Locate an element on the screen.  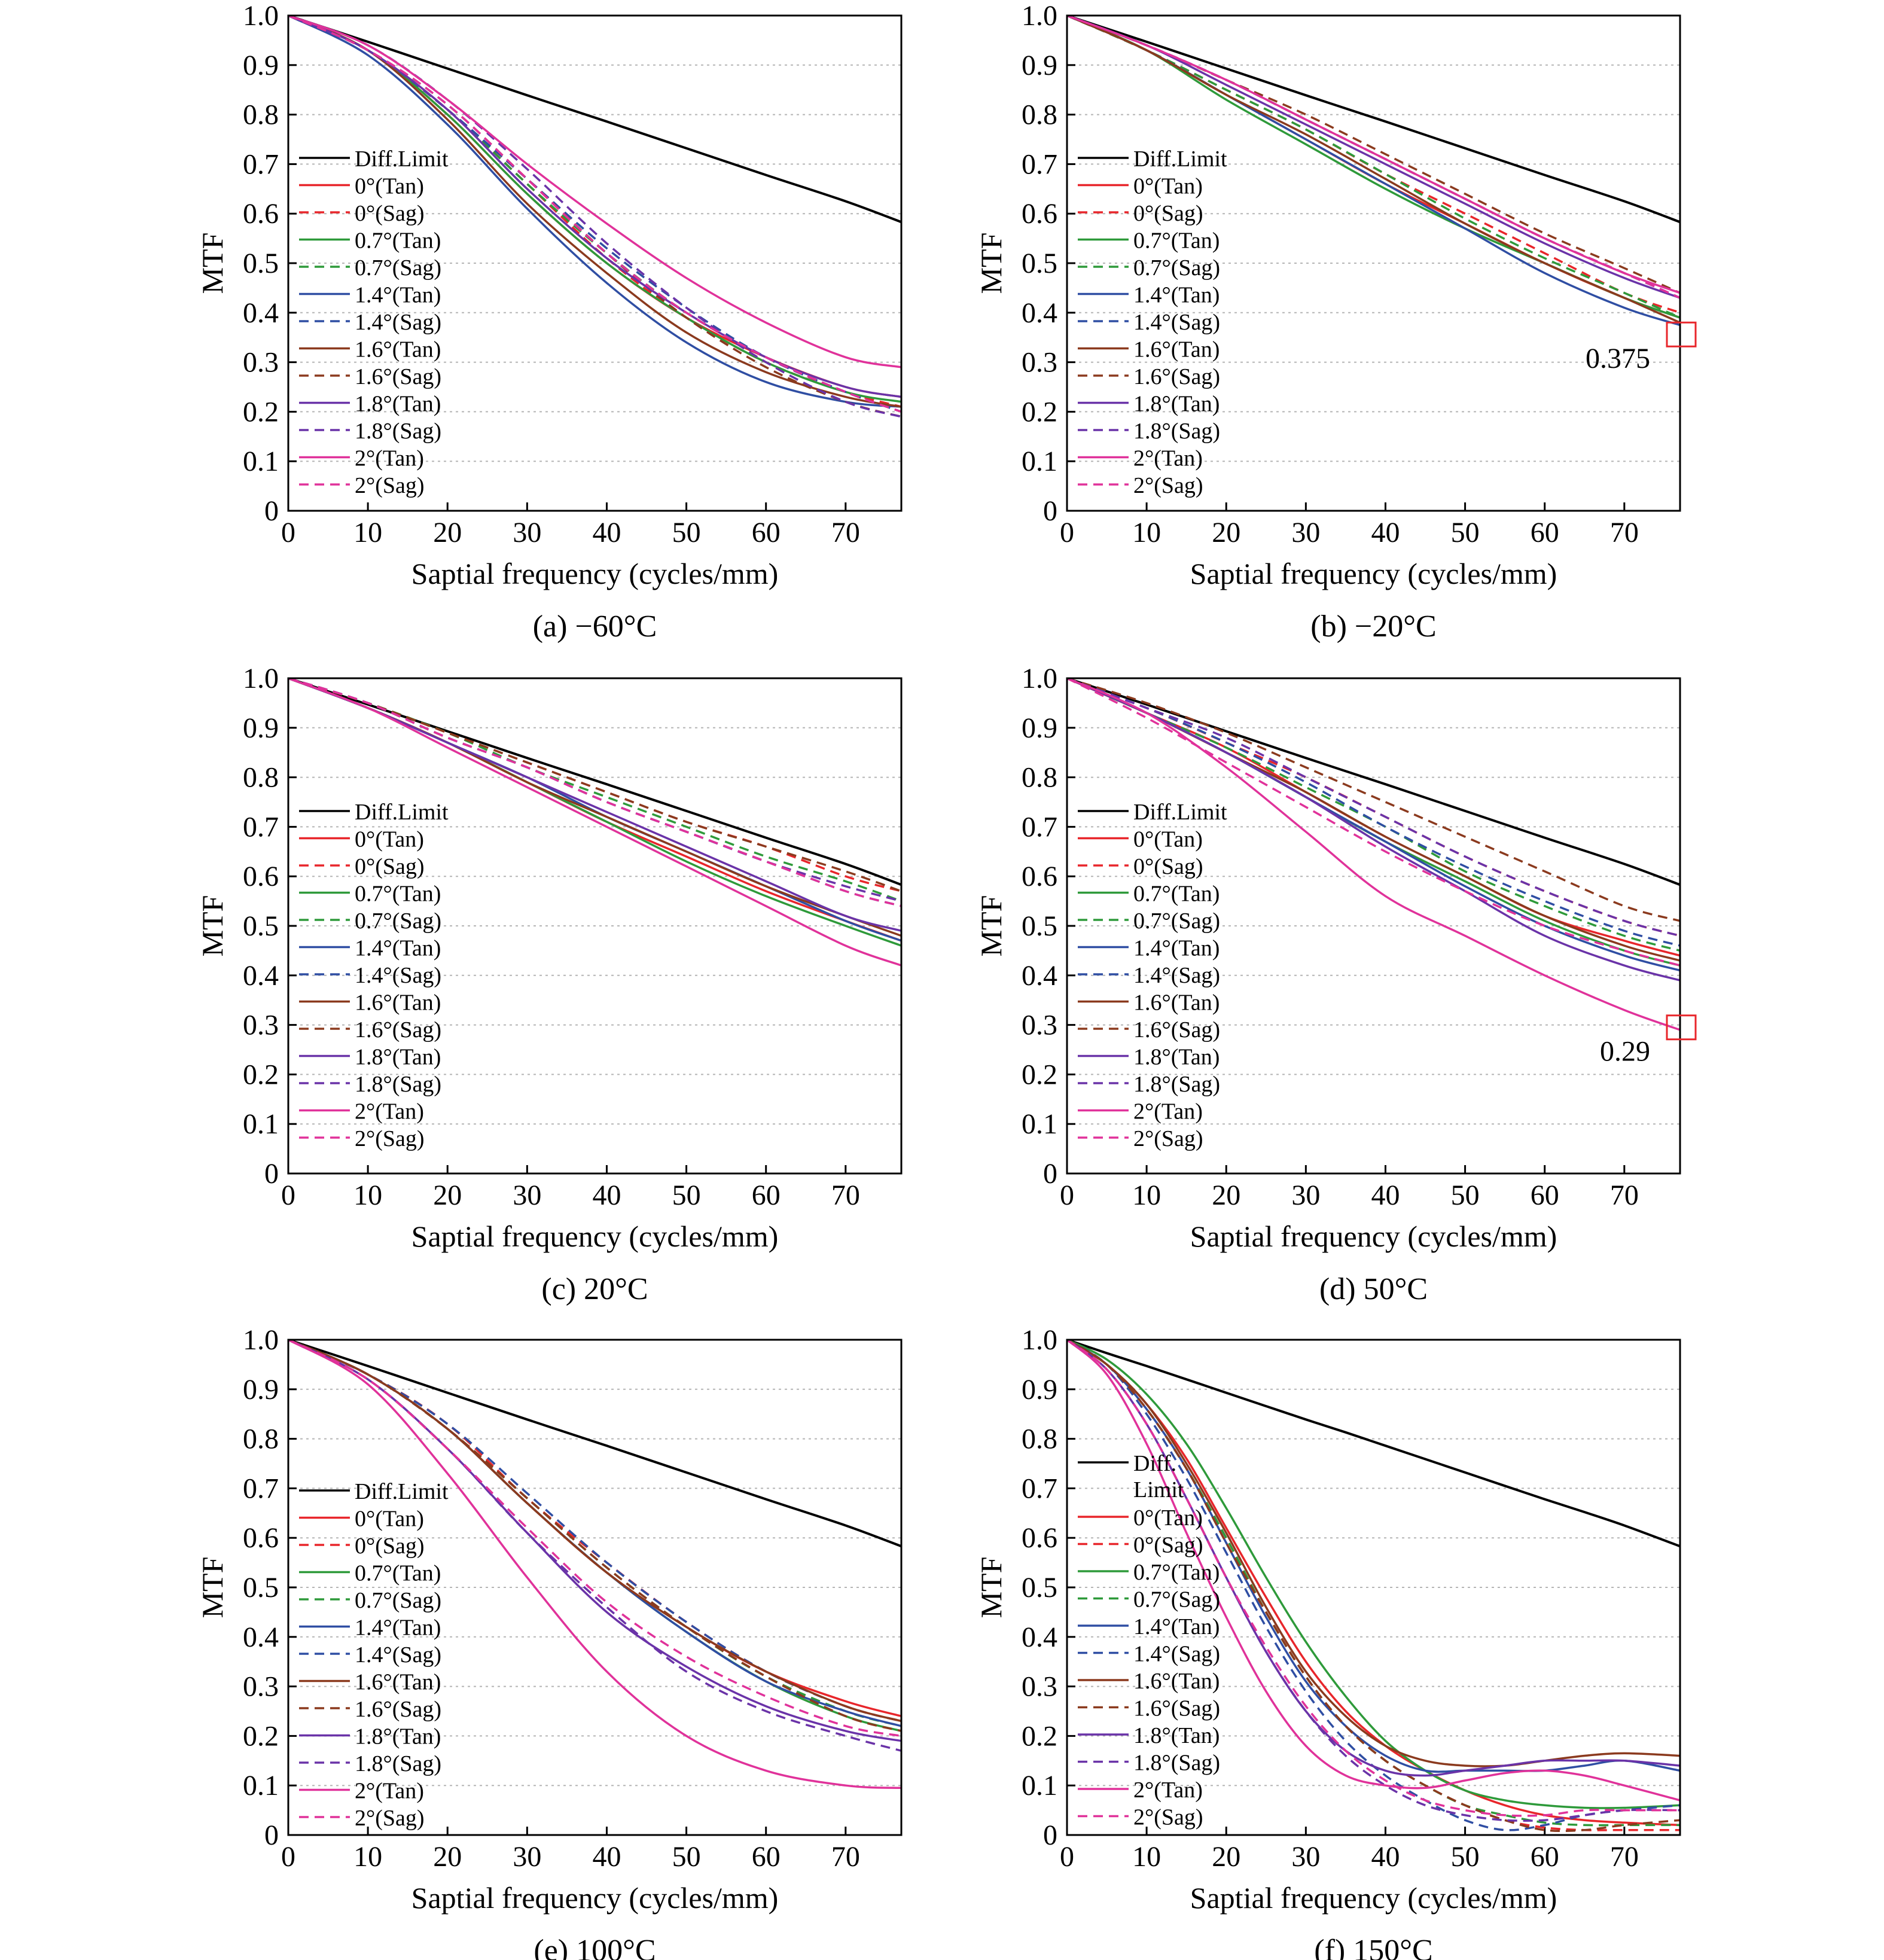
panel-caption: (e) 100°C is located at coordinates (595, 1947).